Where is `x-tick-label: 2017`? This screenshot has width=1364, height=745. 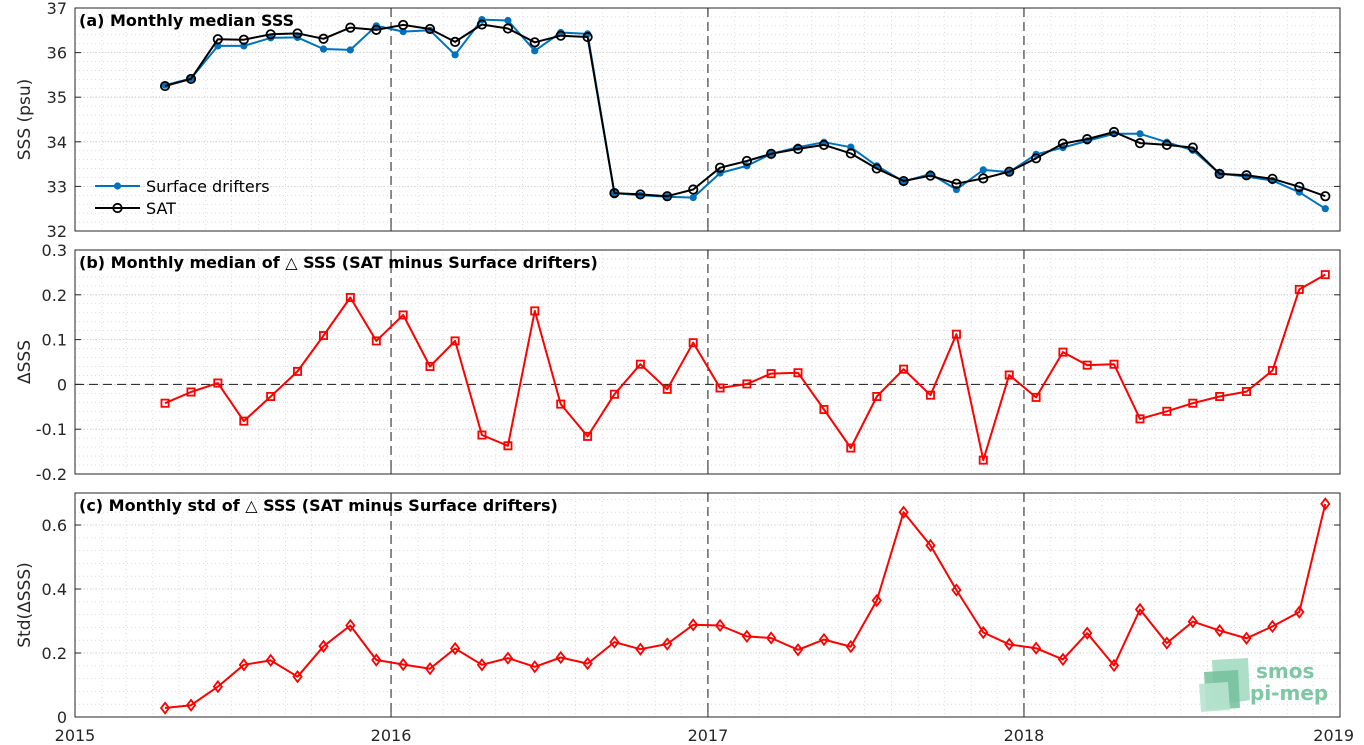 x-tick-label: 2017 is located at coordinates (708, 735).